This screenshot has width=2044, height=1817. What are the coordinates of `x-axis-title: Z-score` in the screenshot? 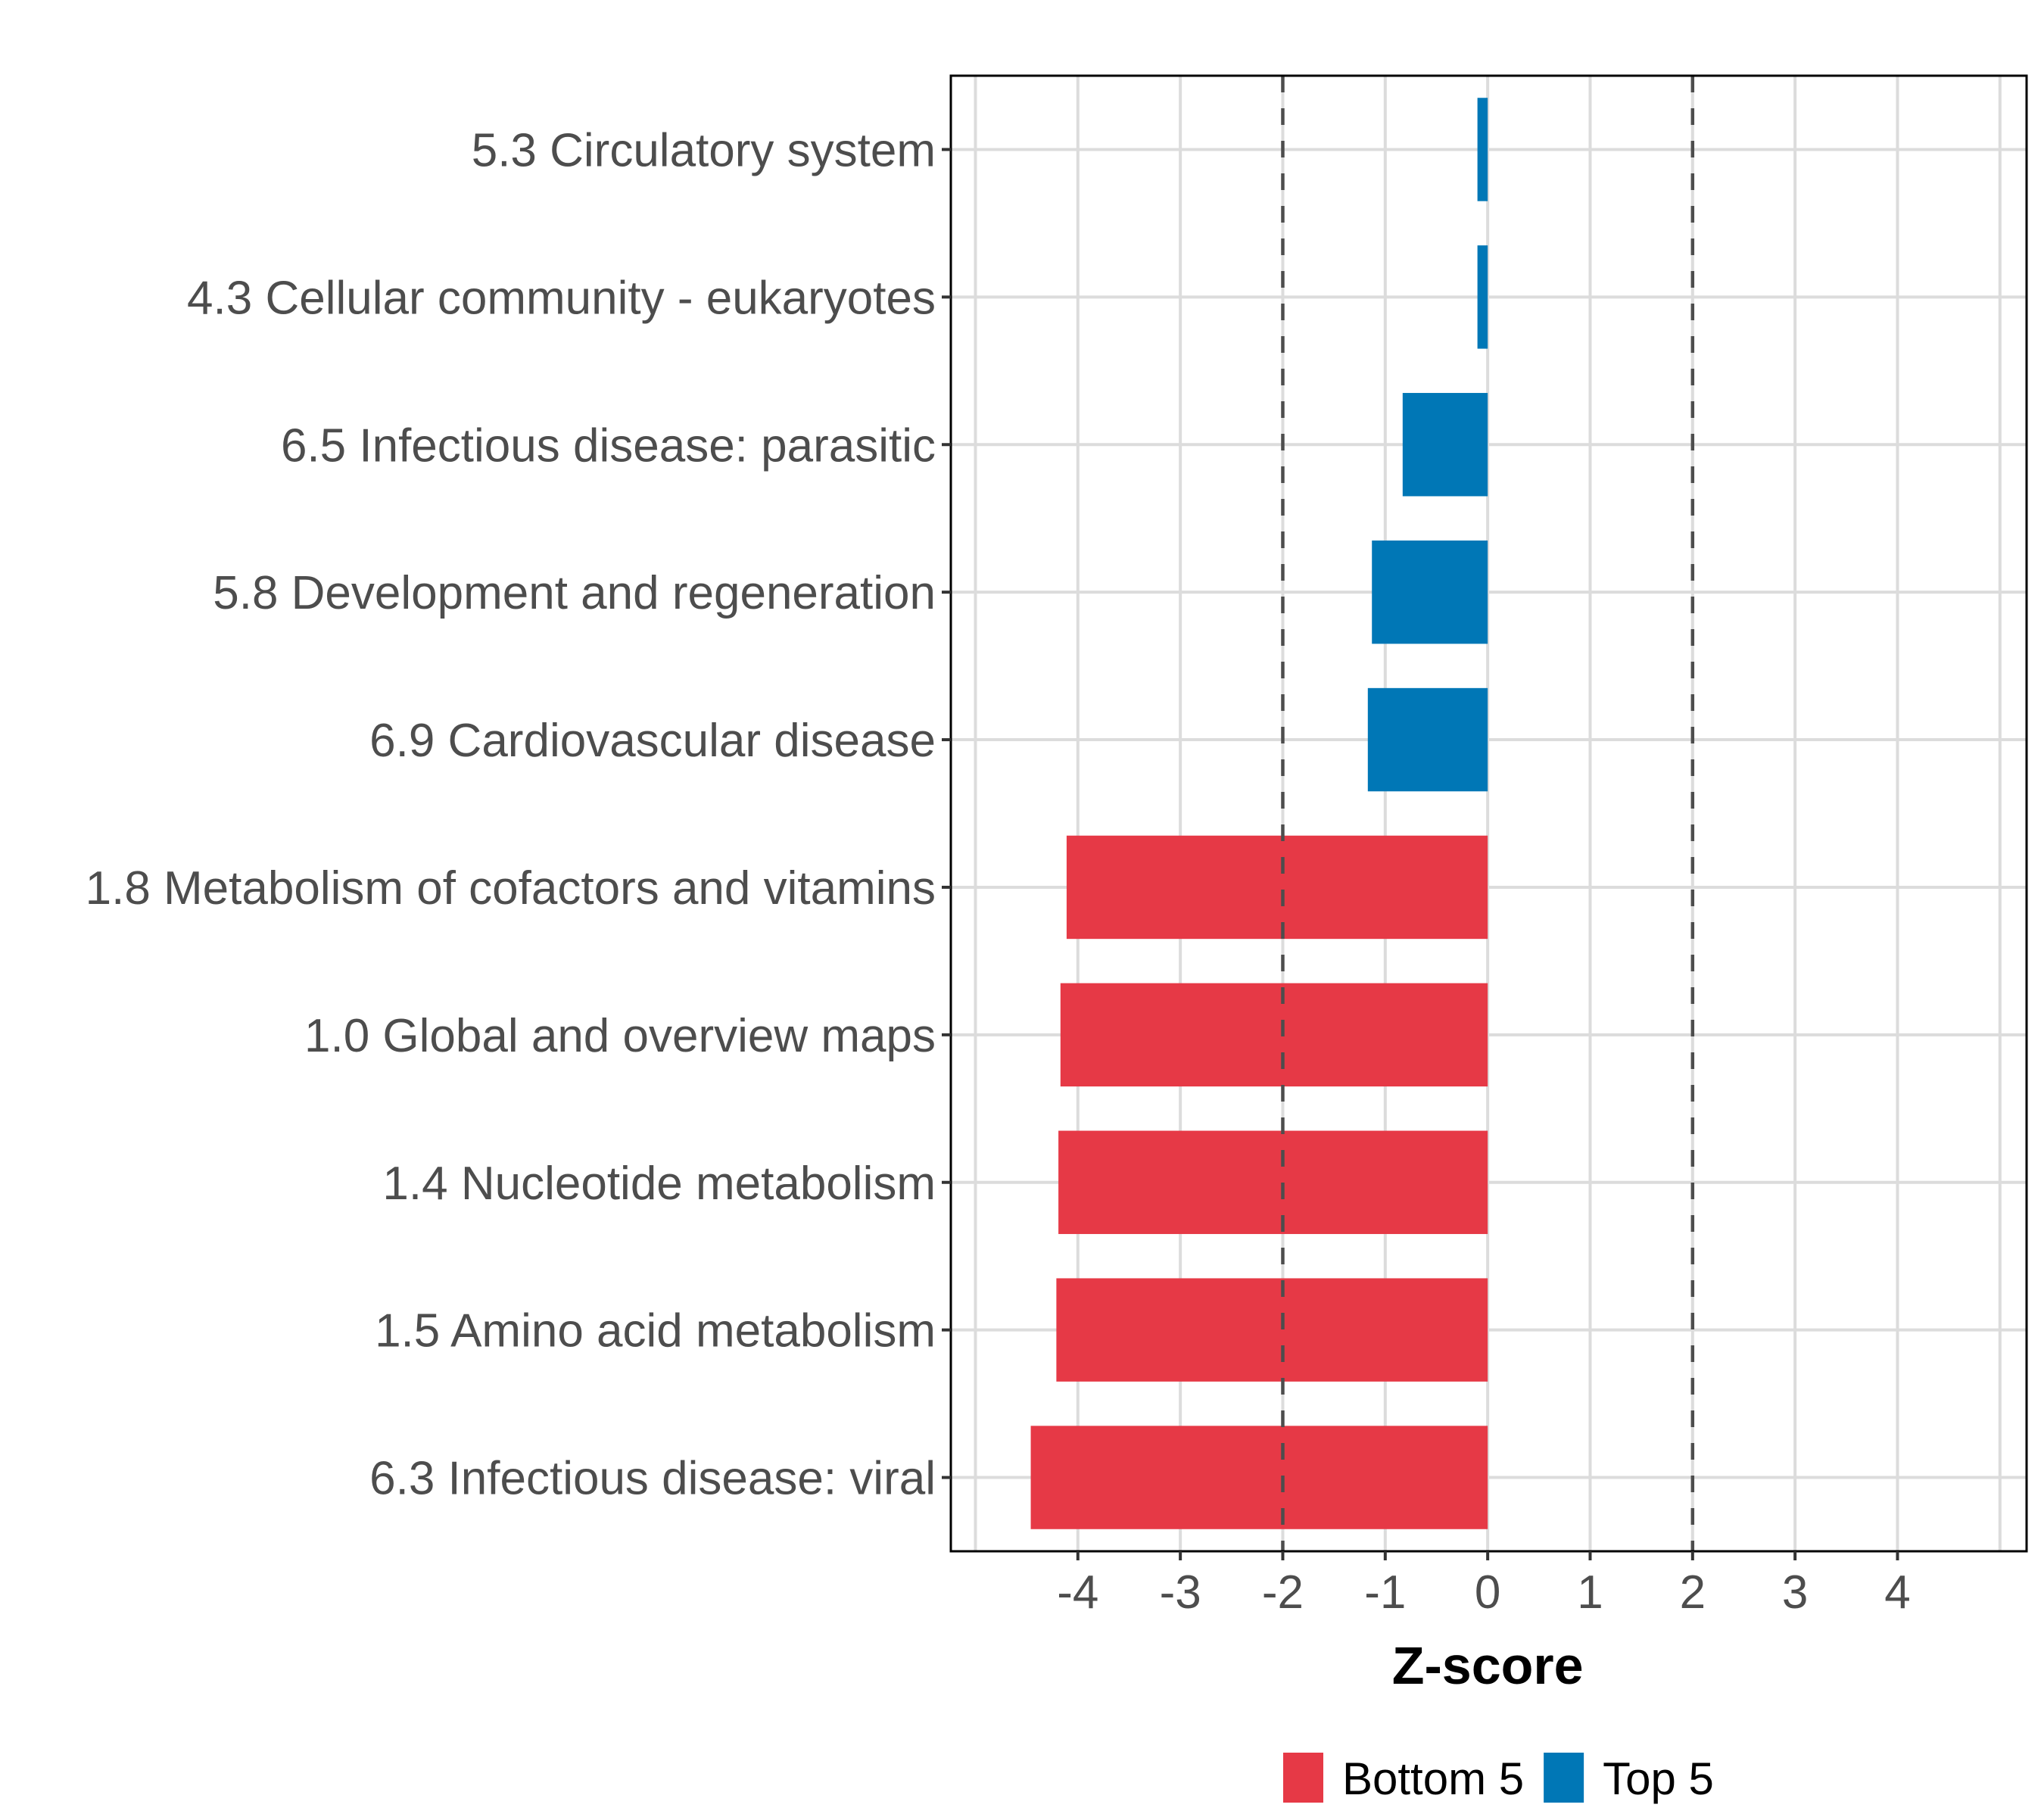 It's located at (1488, 1665).